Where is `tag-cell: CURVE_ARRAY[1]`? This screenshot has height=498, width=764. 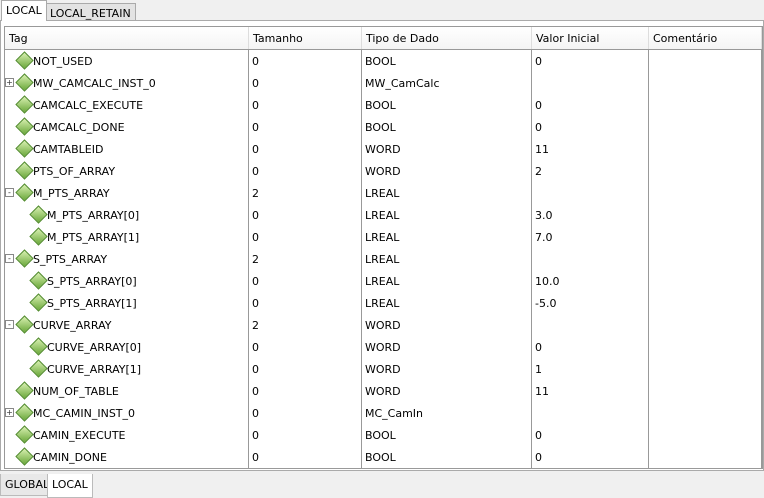
tag-cell: CURVE_ARRAY[1] is located at coordinates (127, 369).